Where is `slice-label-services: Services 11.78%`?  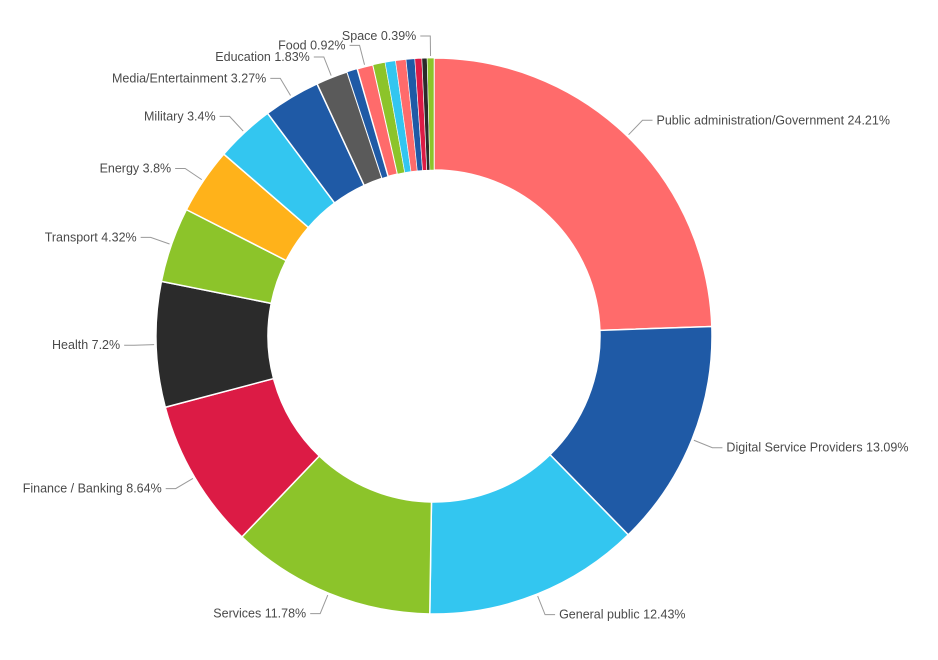 slice-label-services: Services 11.78% is located at coordinates (259, 614).